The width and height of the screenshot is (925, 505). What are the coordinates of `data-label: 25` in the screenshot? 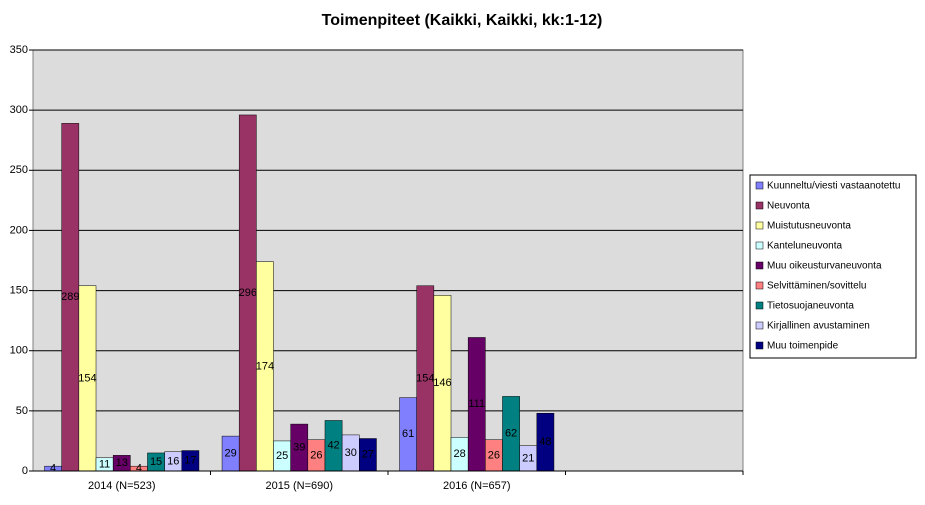 It's located at (282, 456).